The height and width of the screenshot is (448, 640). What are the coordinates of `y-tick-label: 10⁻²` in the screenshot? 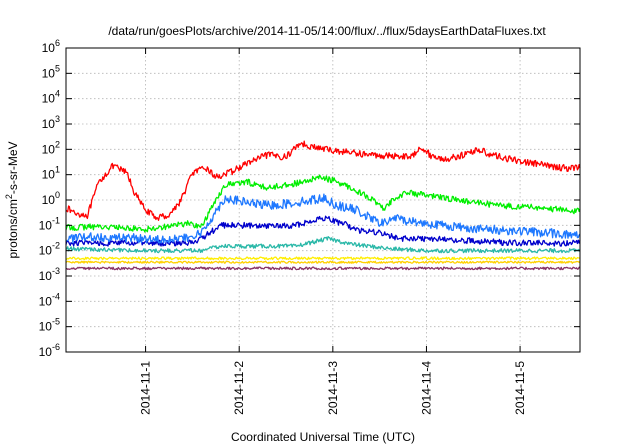 It's located at (49, 249).